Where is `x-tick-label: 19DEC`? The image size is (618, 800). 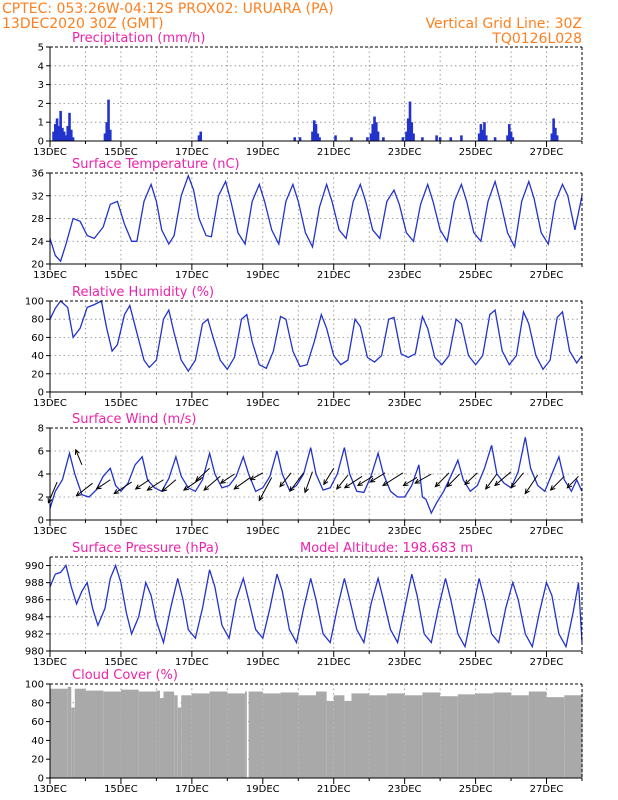 x-tick-label: 19DEC is located at coordinates (263, 403).